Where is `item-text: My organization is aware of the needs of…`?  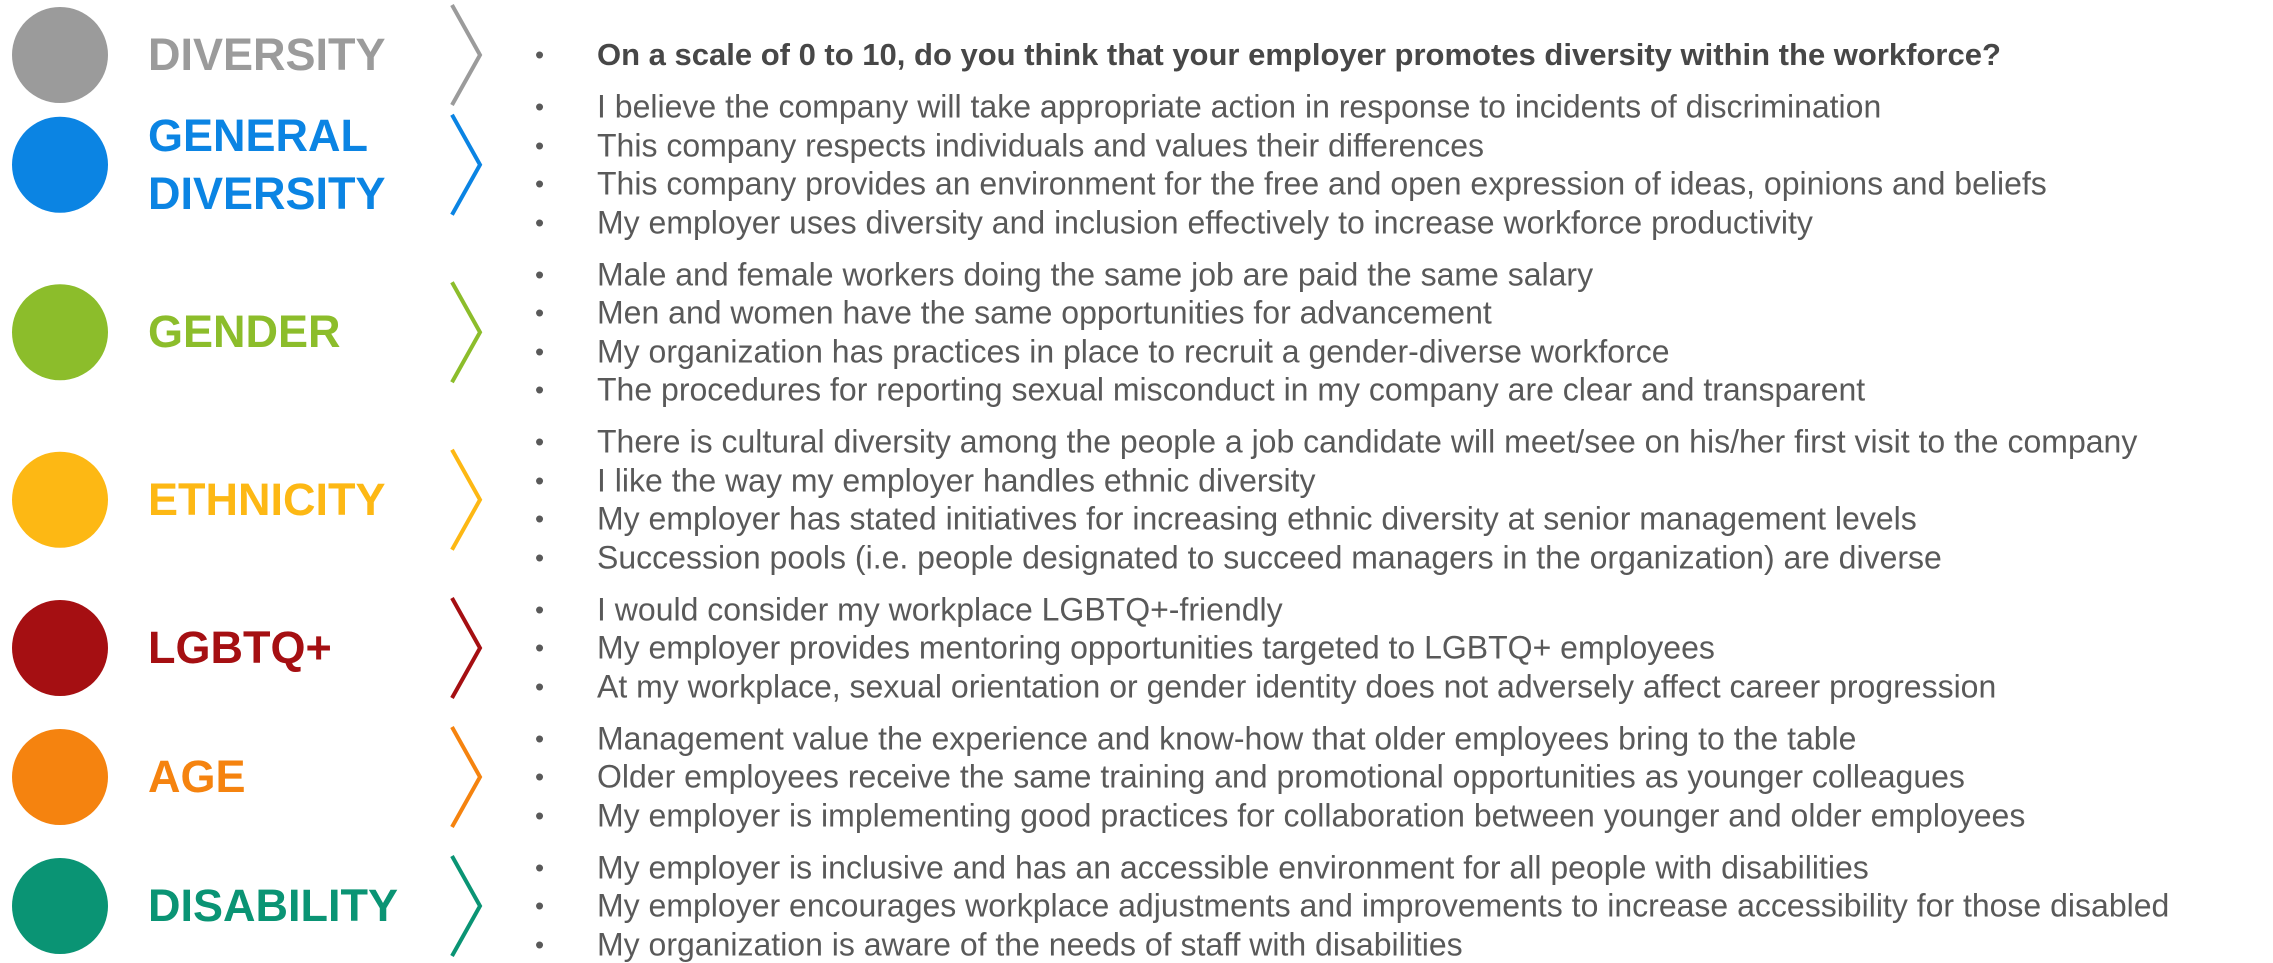 item-text: My organization is aware of the needs of… is located at coordinates (1030, 944).